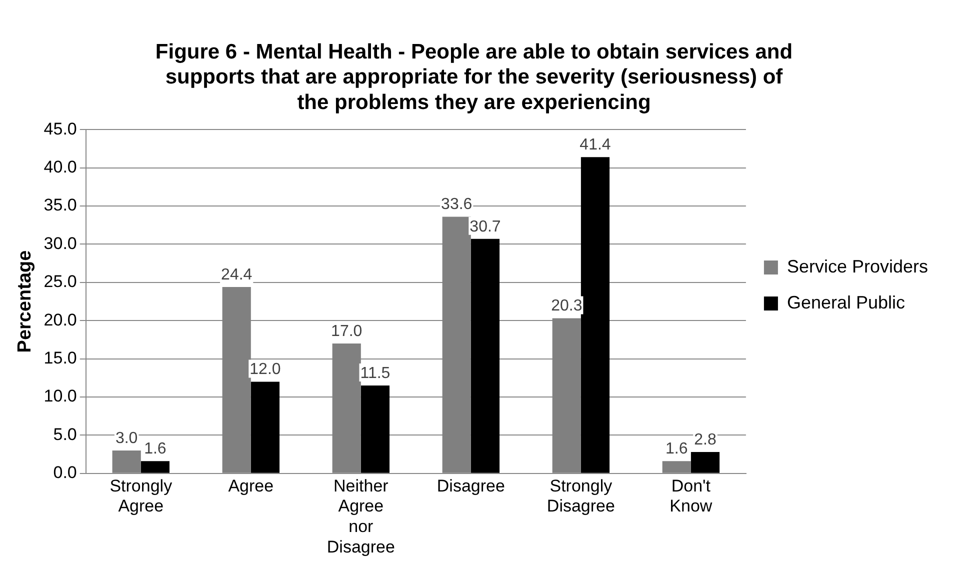 The height and width of the screenshot is (571, 968). Describe the element at coordinates (60, 396) in the screenshot. I see `y-tick-label: 10.0` at that location.